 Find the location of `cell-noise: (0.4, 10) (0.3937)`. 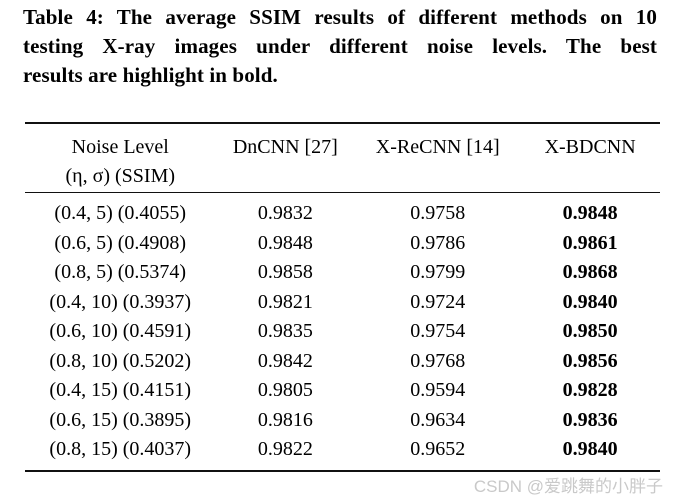

cell-noise: (0.4, 10) (0.3937) is located at coordinates (120, 301).